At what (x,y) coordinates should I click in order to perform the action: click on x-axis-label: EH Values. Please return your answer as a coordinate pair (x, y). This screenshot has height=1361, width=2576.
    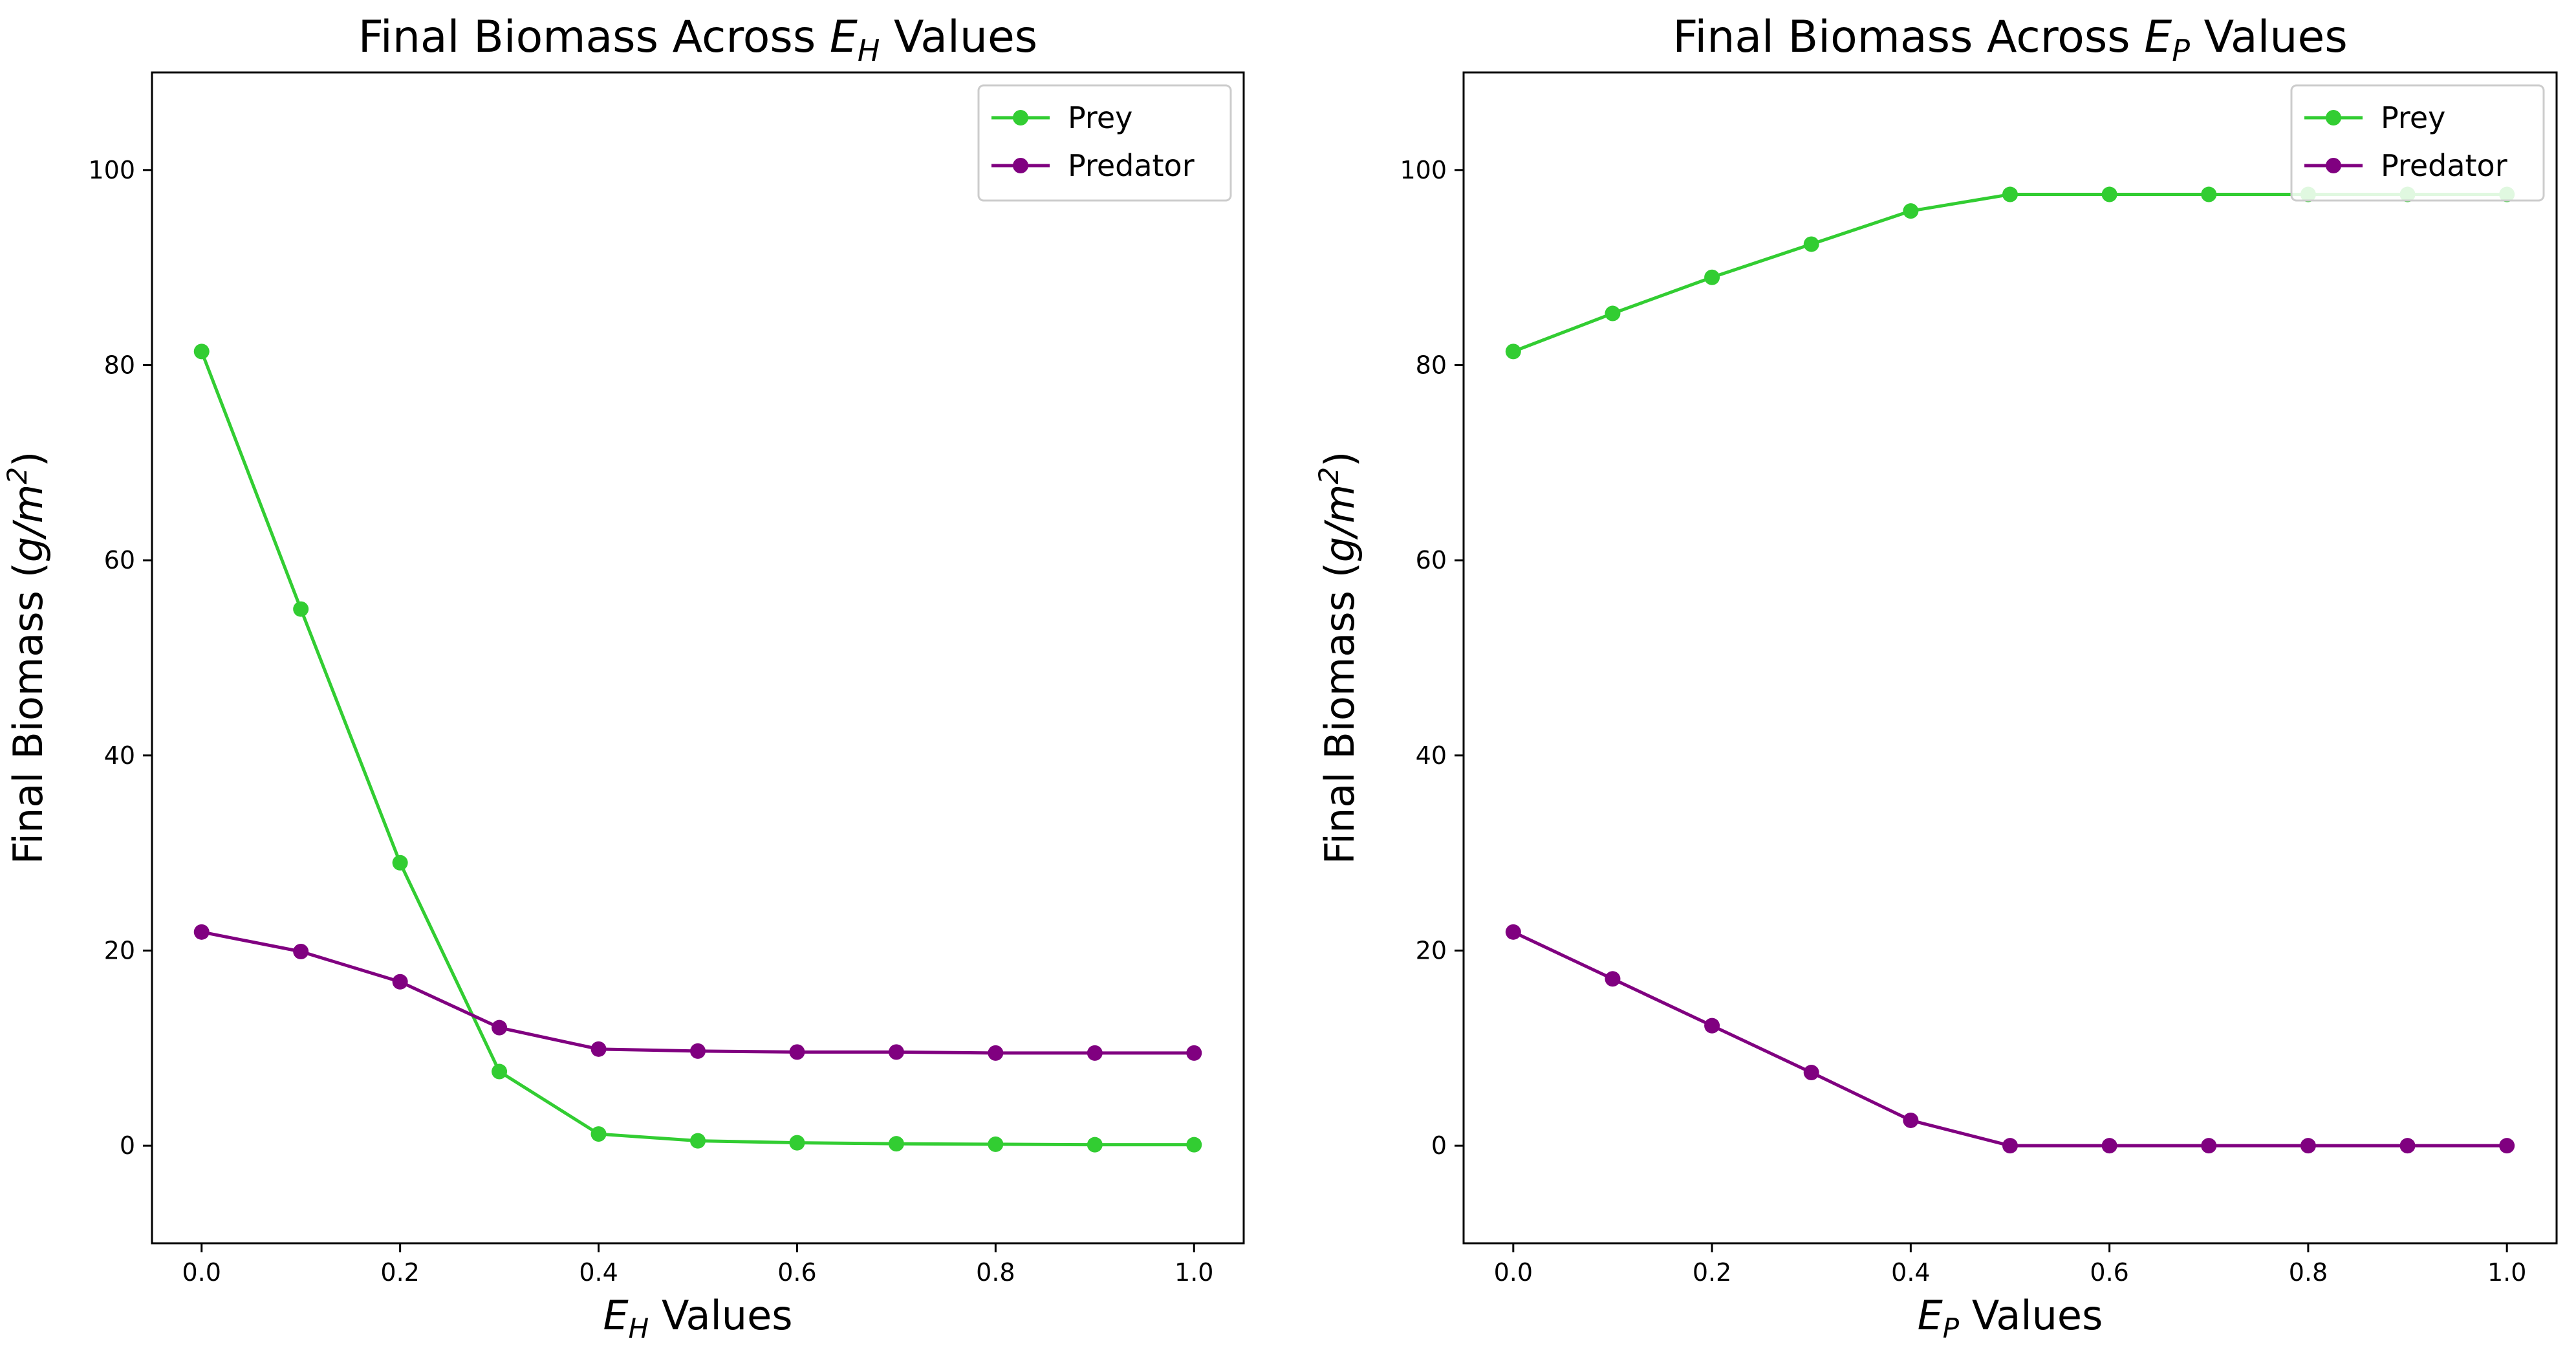
    Looking at the image, I should click on (698, 1318).